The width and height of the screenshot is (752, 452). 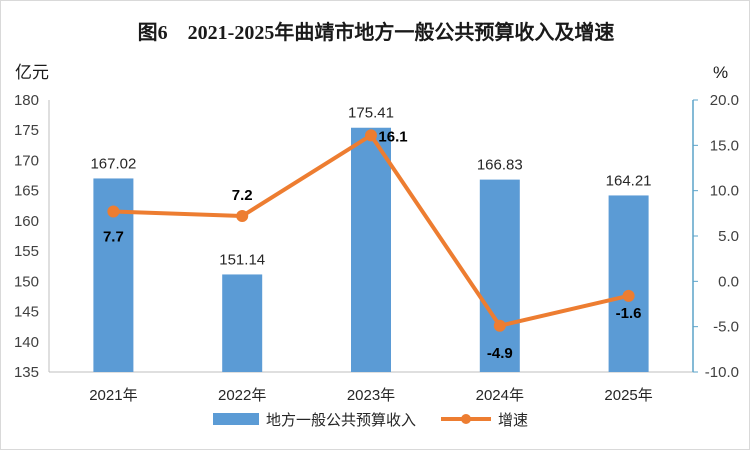 What do you see at coordinates (242, 395) in the screenshot?
I see `category-label: 2022年` at bounding box center [242, 395].